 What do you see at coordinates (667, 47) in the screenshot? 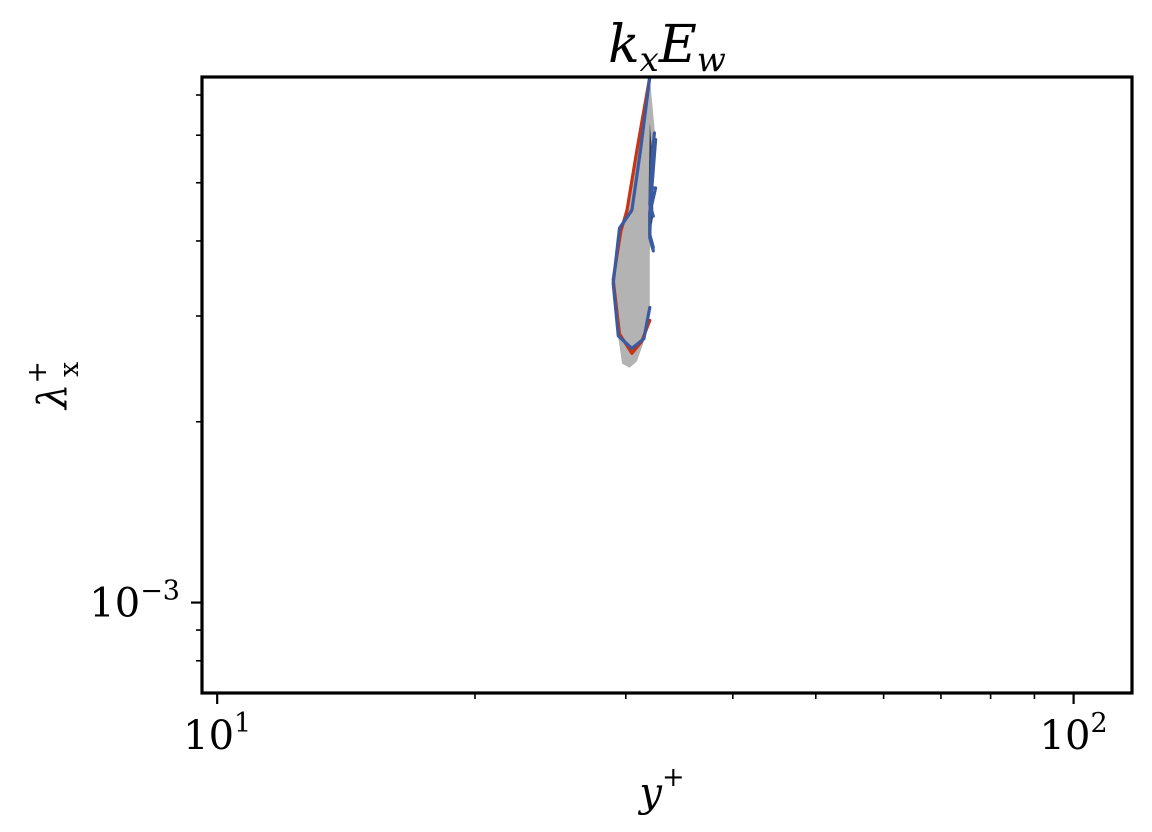
I see `chart-title: kxEw` at bounding box center [667, 47].